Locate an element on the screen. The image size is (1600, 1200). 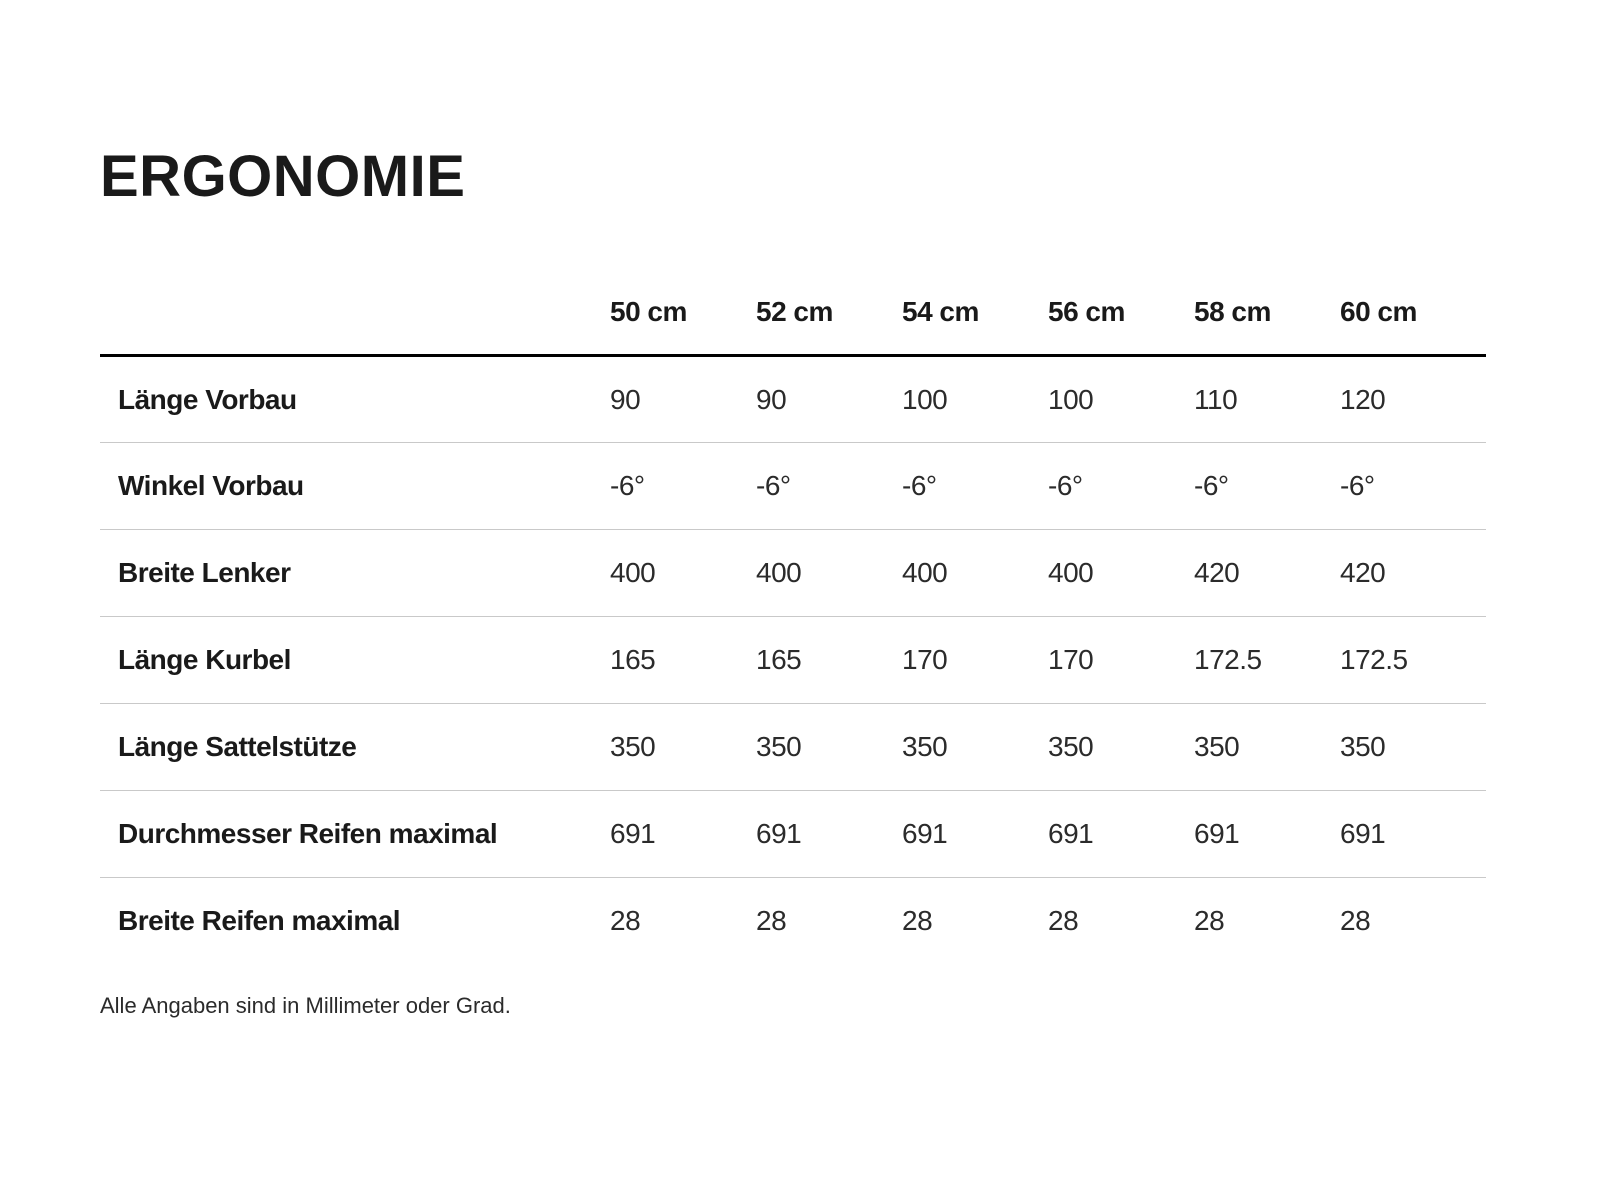
row-label: Länge Kurbel is located at coordinates (204, 659).